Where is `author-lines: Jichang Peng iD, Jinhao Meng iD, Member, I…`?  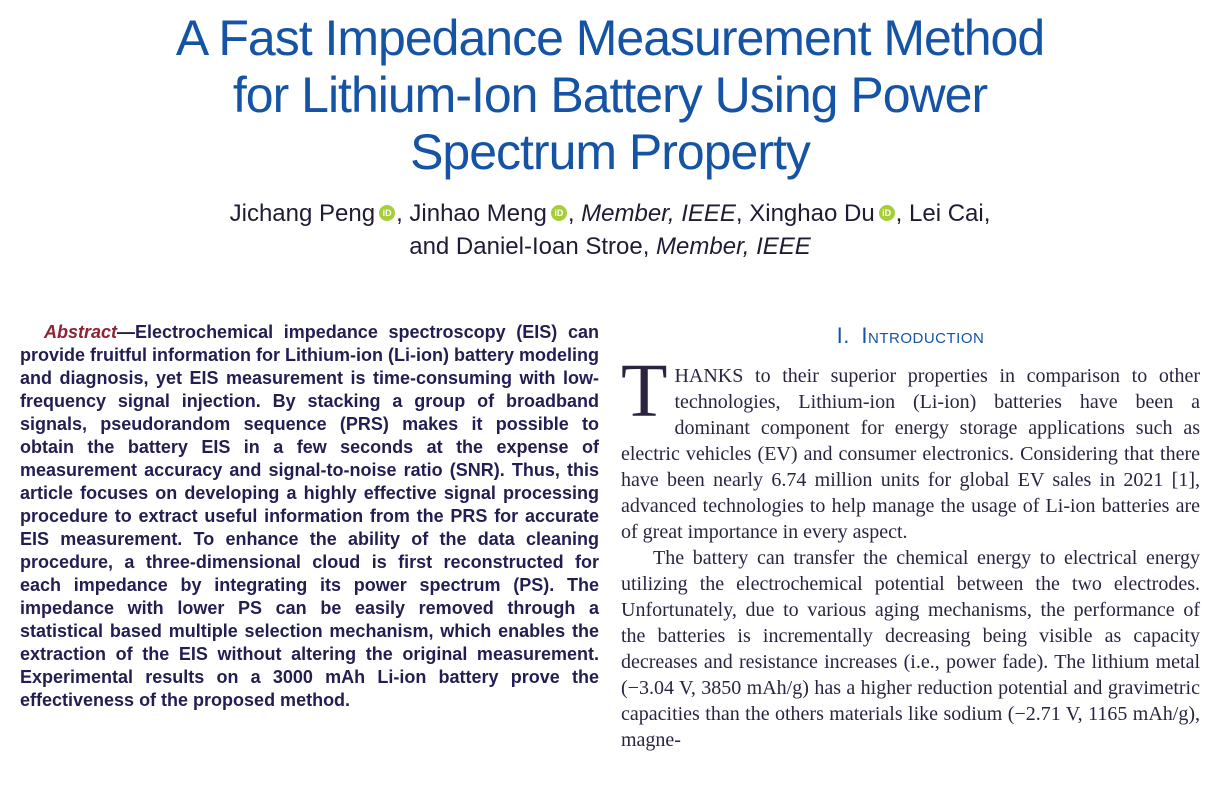
author-lines: Jichang Peng iD, Jinhao Meng iD, Member, I… is located at coordinates (610, 230).